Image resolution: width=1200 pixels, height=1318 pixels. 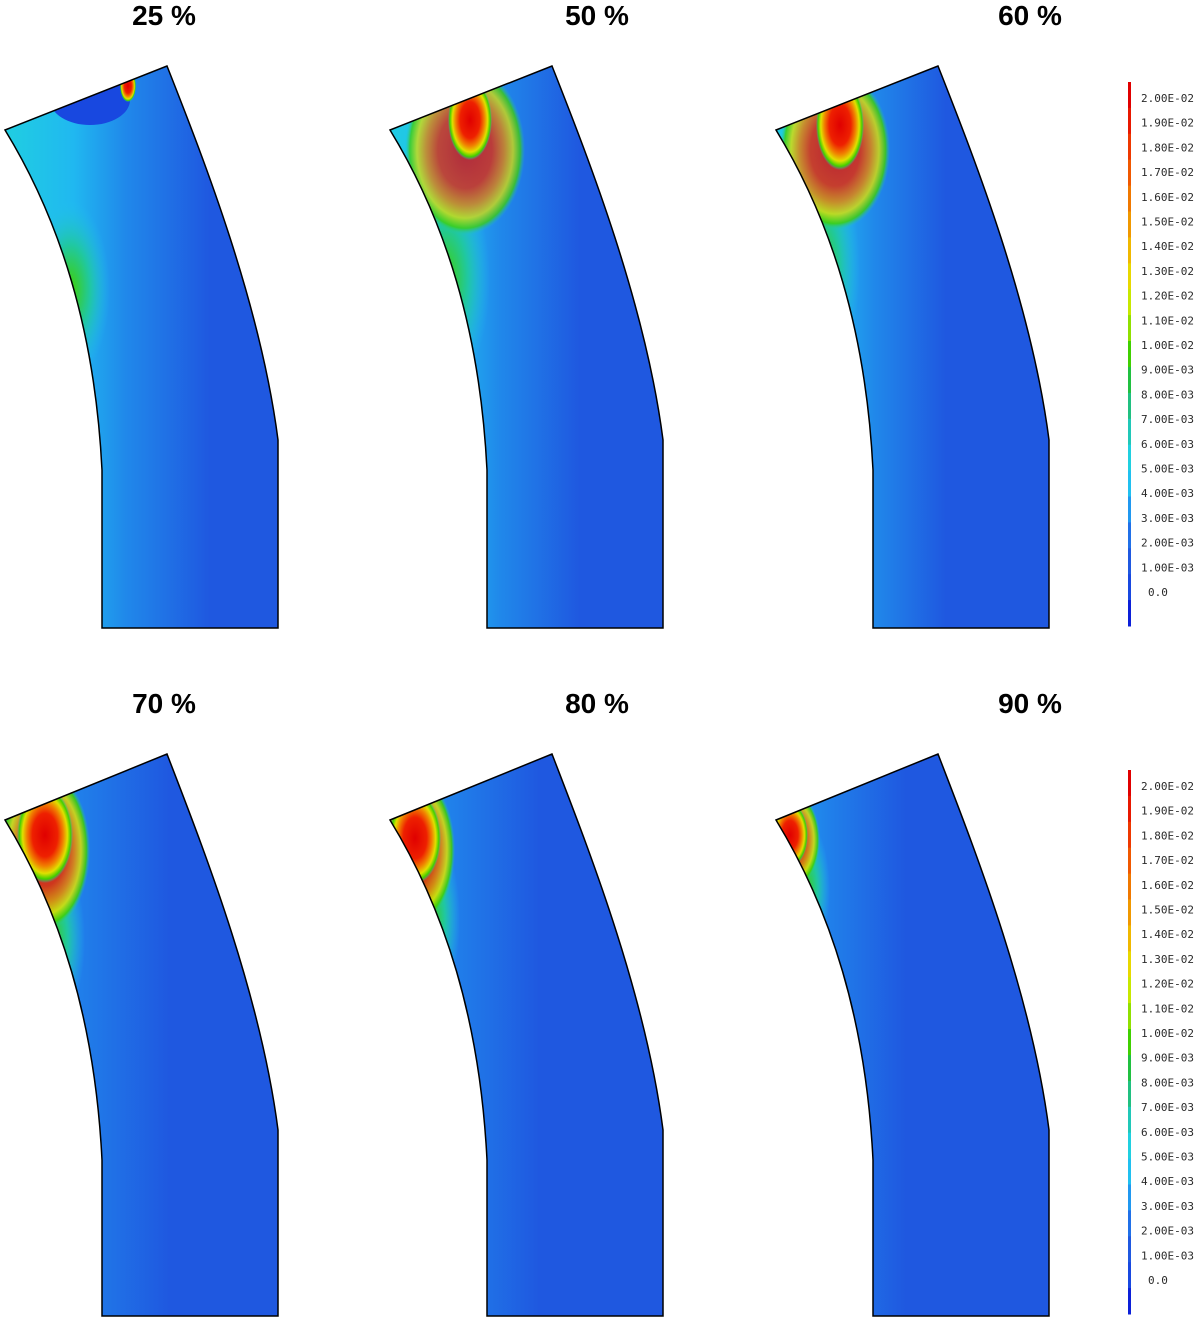 What do you see at coordinates (1167, 811) in the screenshot?
I see `legend-label: 1.90E-02` at bounding box center [1167, 811].